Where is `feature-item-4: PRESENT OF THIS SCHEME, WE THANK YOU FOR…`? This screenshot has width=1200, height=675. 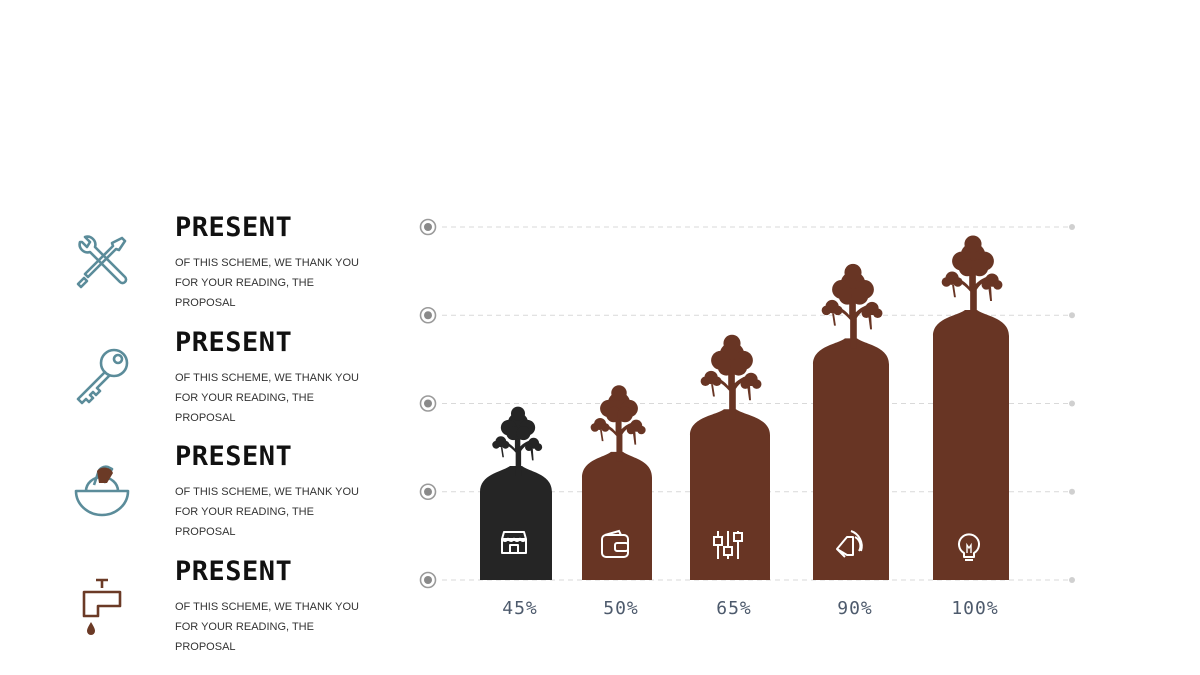 feature-item-4: PRESENT OF THIS SCHEME, WE THANK YOU FOR… is located at coordinates (200, 611).